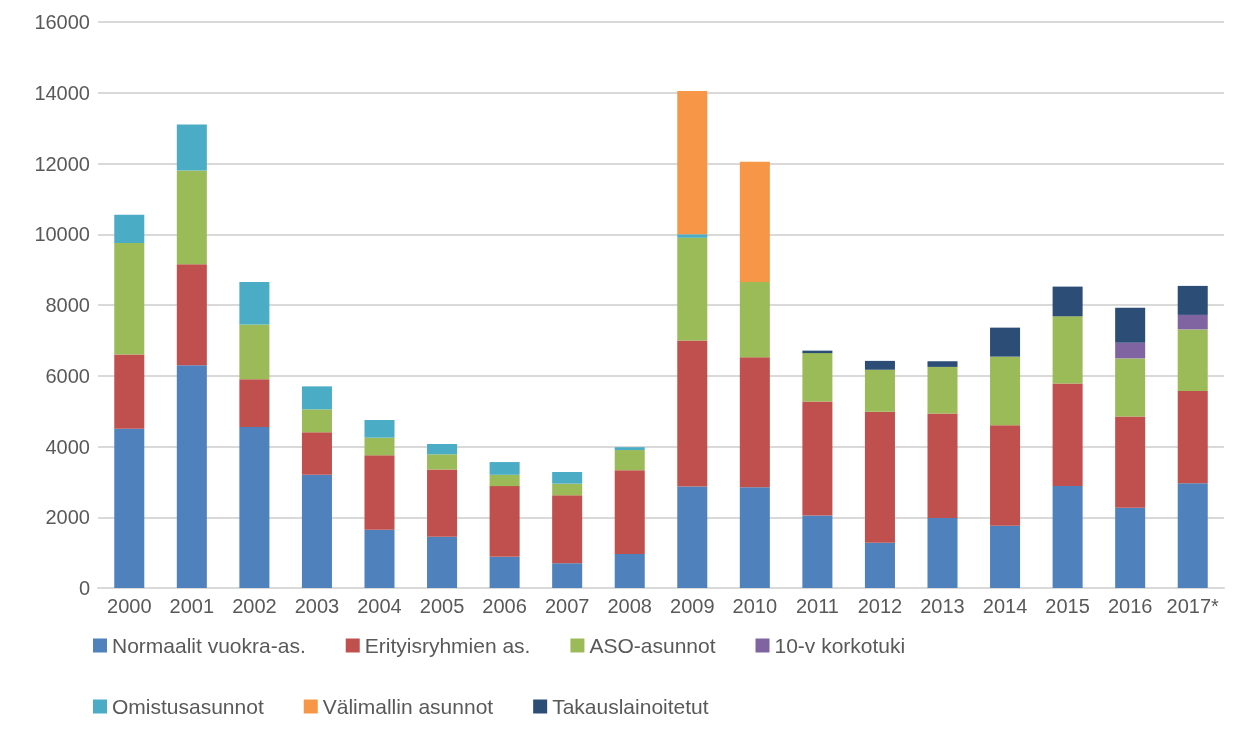 This screenshot has width=1242, height=734. What do you see at coordinates (67, 305) in the screenshot?
I see `y-tick-label: 8000` at bounding box center [67, 305].